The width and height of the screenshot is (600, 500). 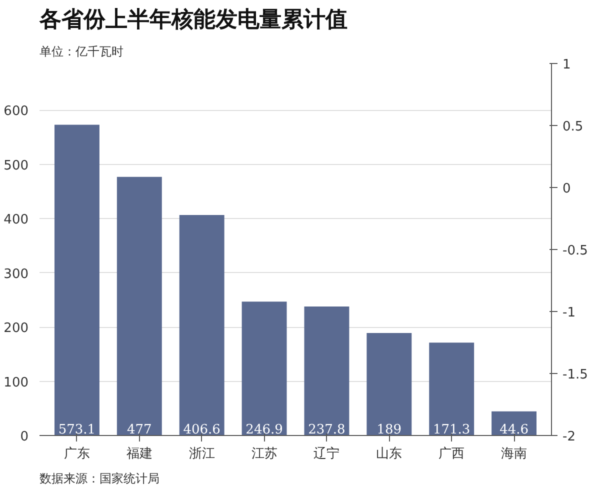 I want to click on x-tick-label: 广东, so click(x=77, y=454).